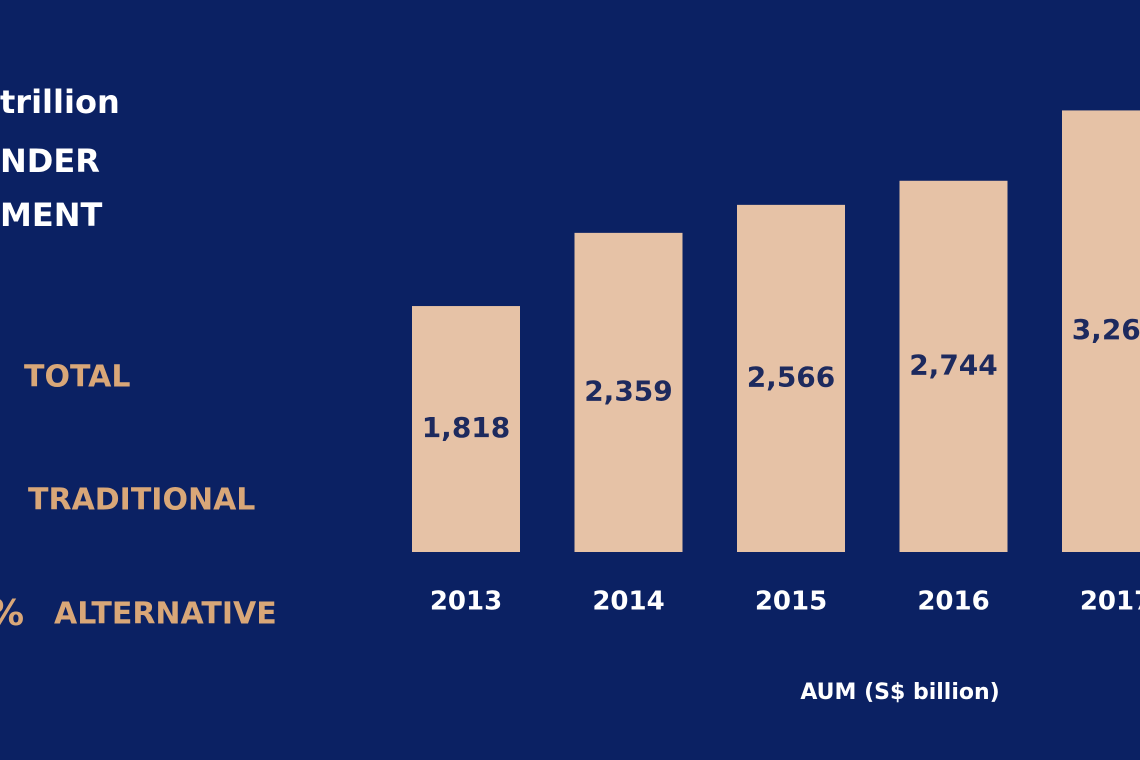 This screenshot has width=1140, height=760. I want to click on annotation: TRADITIONAL, so click(141, 500).